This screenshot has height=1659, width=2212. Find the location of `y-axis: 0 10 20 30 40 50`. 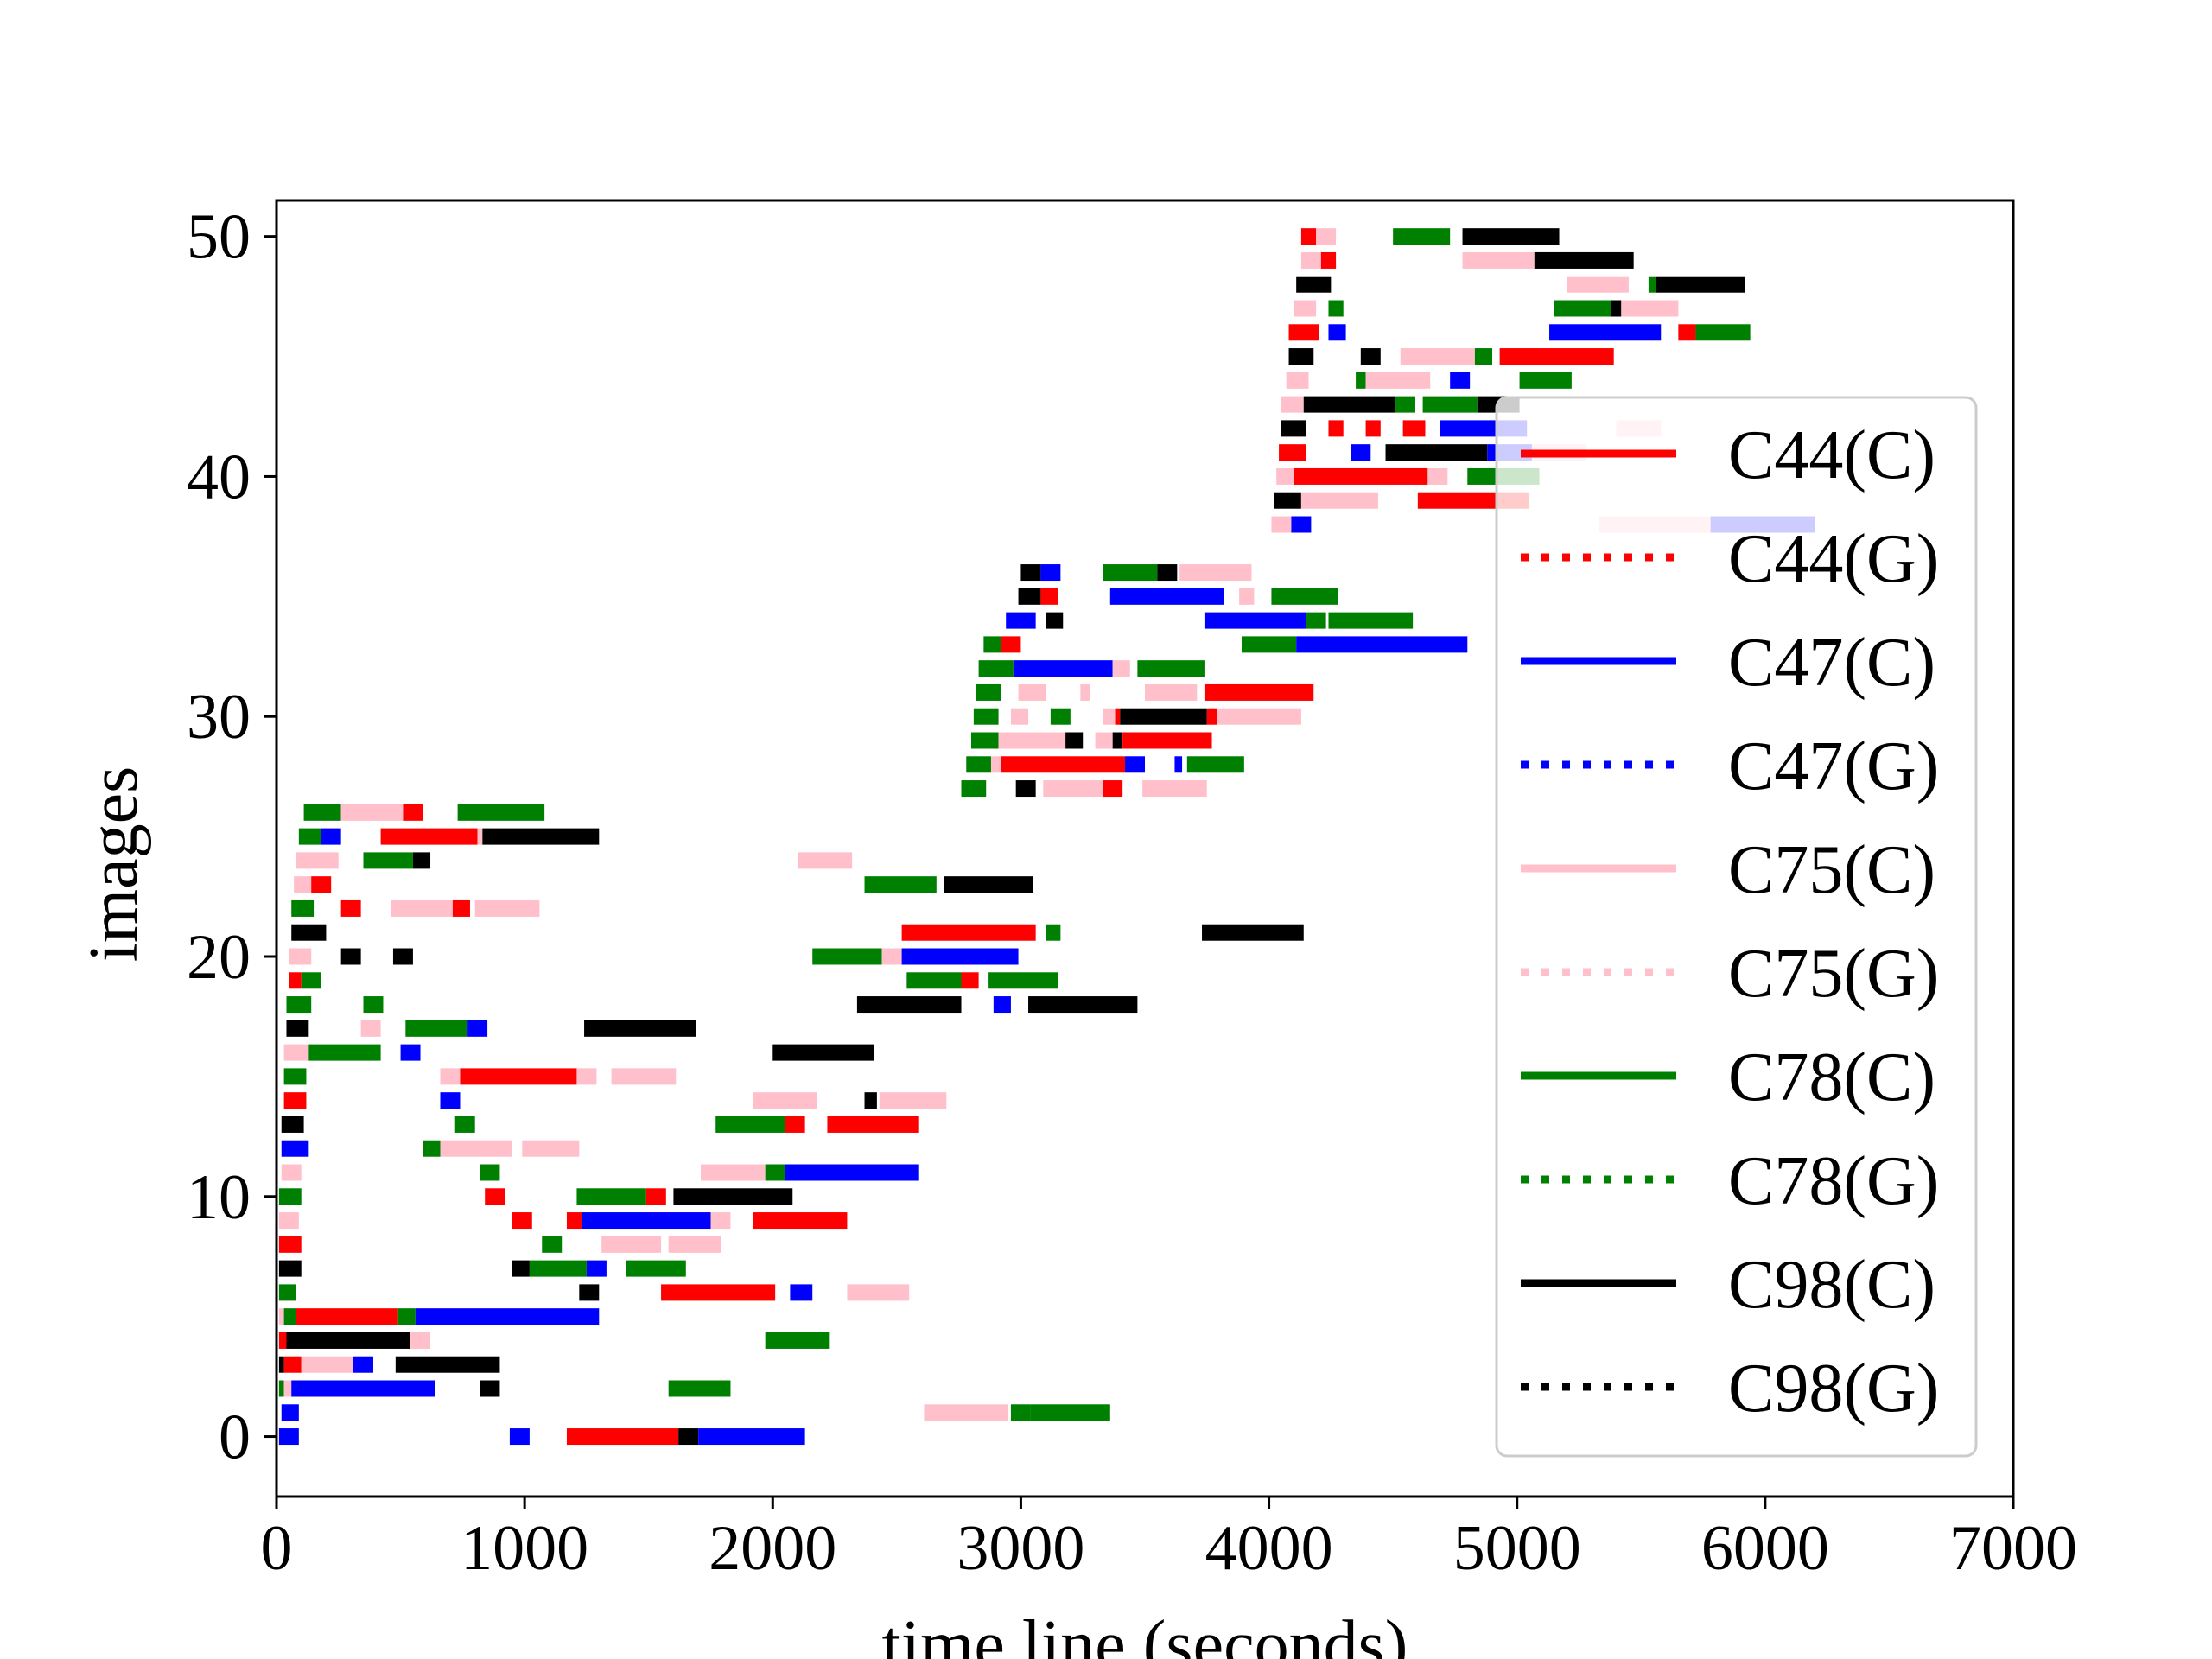

y-axis: 0 10 20 30 40 50 is located at coordinates (232, 837).